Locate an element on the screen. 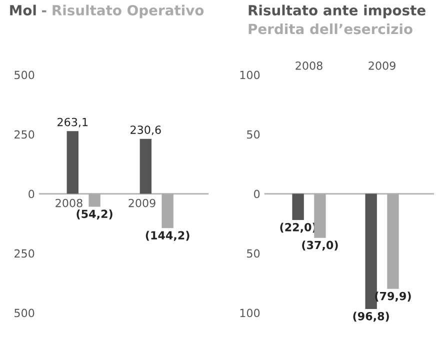  data-label: (54,2) is located at coordinates (94, 214).